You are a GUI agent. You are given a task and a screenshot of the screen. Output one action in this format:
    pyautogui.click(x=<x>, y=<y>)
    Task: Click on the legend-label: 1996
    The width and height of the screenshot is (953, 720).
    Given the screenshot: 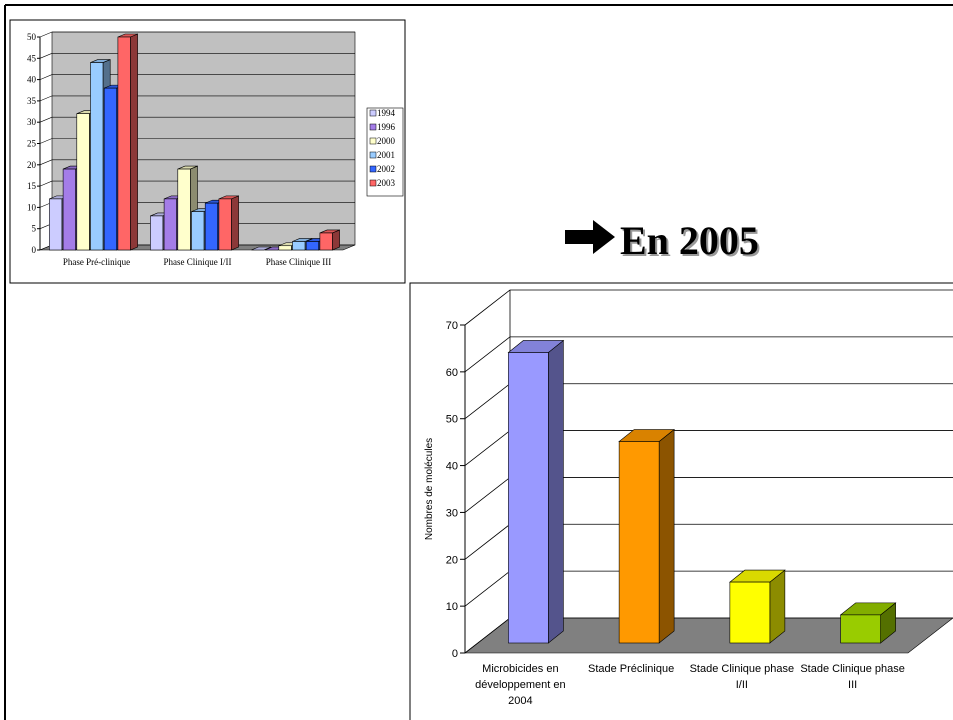 What is the action you would take?
    pyautogui.click(x=386, y=127)
    